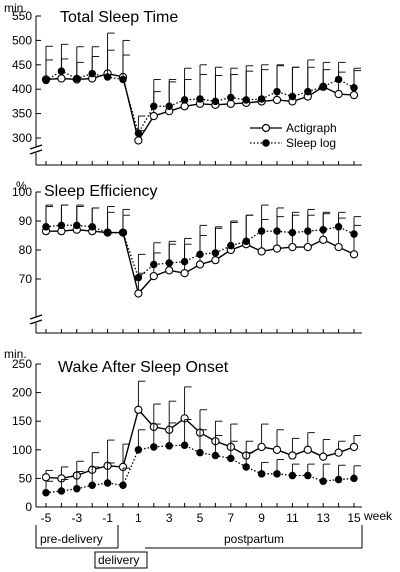 The width and height of the screenshot is (400, 572). Describe the element at coordinates (22, 138) in the screenshot. I see `y-tick-label: 300` at that location.